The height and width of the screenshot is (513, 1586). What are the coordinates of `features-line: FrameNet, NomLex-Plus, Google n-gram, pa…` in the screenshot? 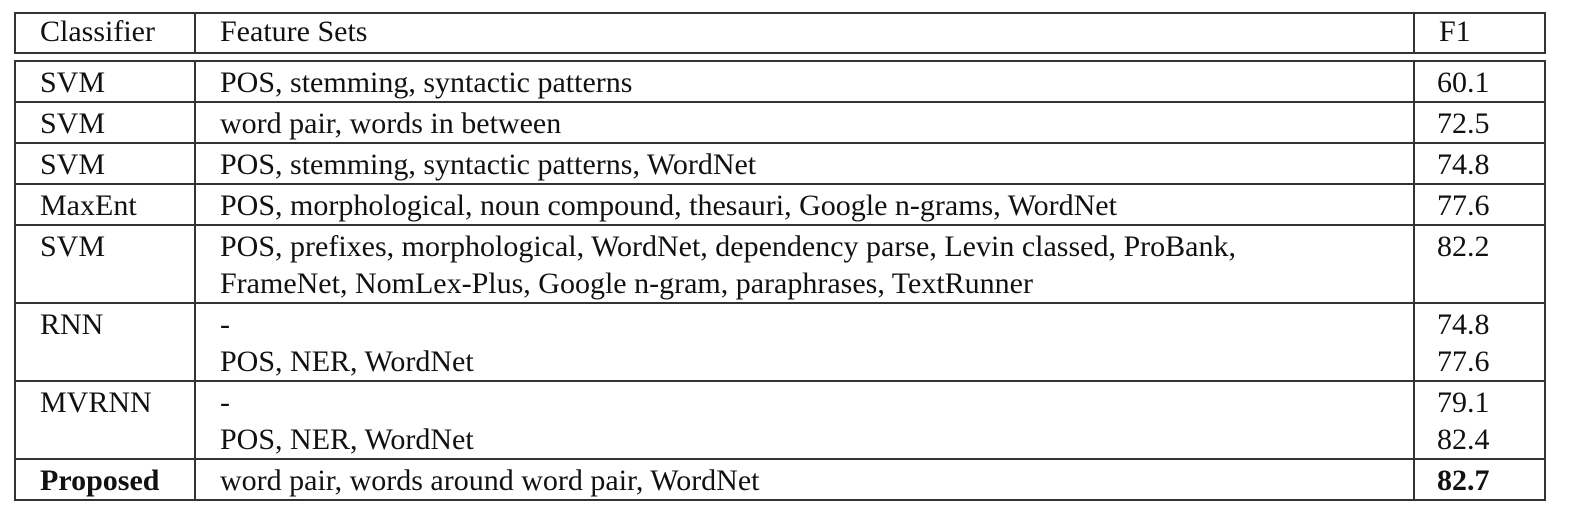 It's located at (626, 283).